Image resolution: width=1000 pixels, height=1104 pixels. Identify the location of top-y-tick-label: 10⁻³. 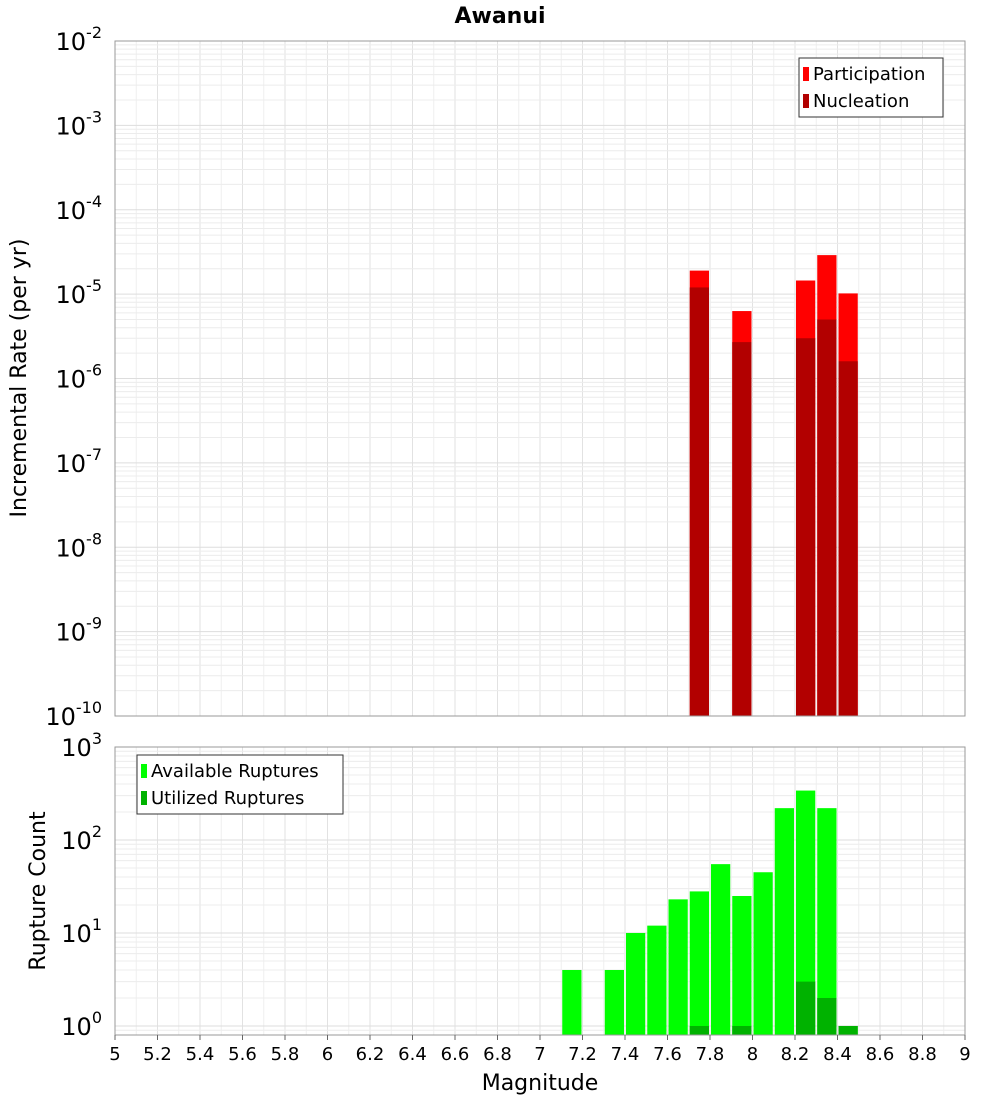
(79, 123).